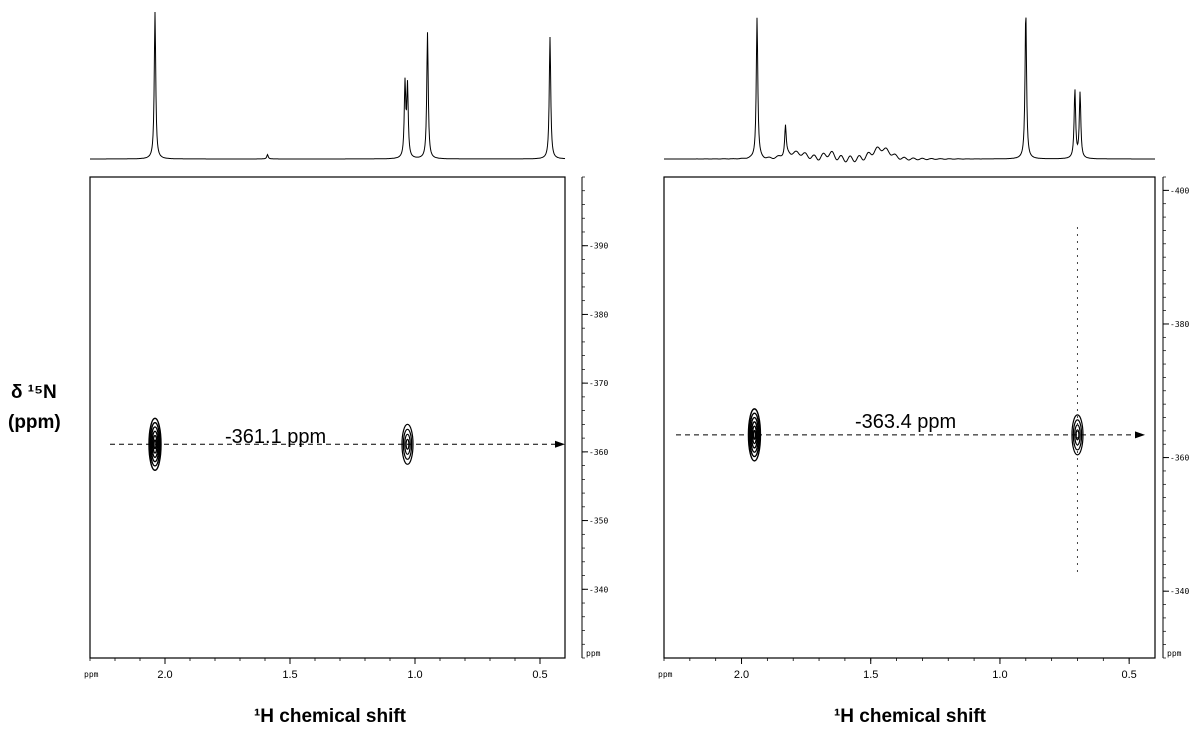  I want to click on y-axis-label-unit: (ppm), so click(34, 422).